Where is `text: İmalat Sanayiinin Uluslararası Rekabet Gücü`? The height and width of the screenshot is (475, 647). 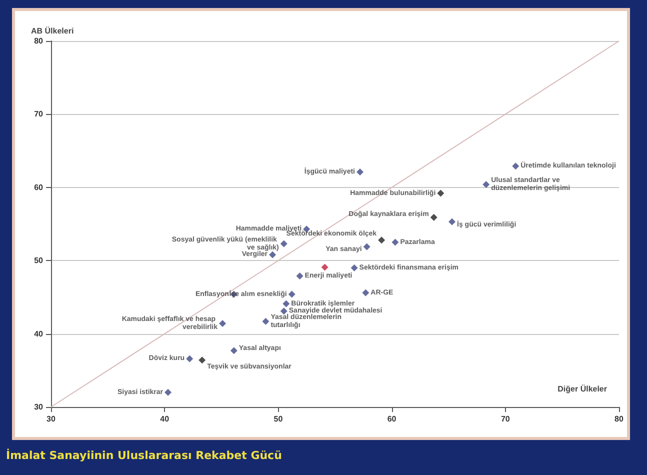 text: İmalat Sanayiinin Uluslararası Rekabet Gücü is located at coordinates (144, 455).